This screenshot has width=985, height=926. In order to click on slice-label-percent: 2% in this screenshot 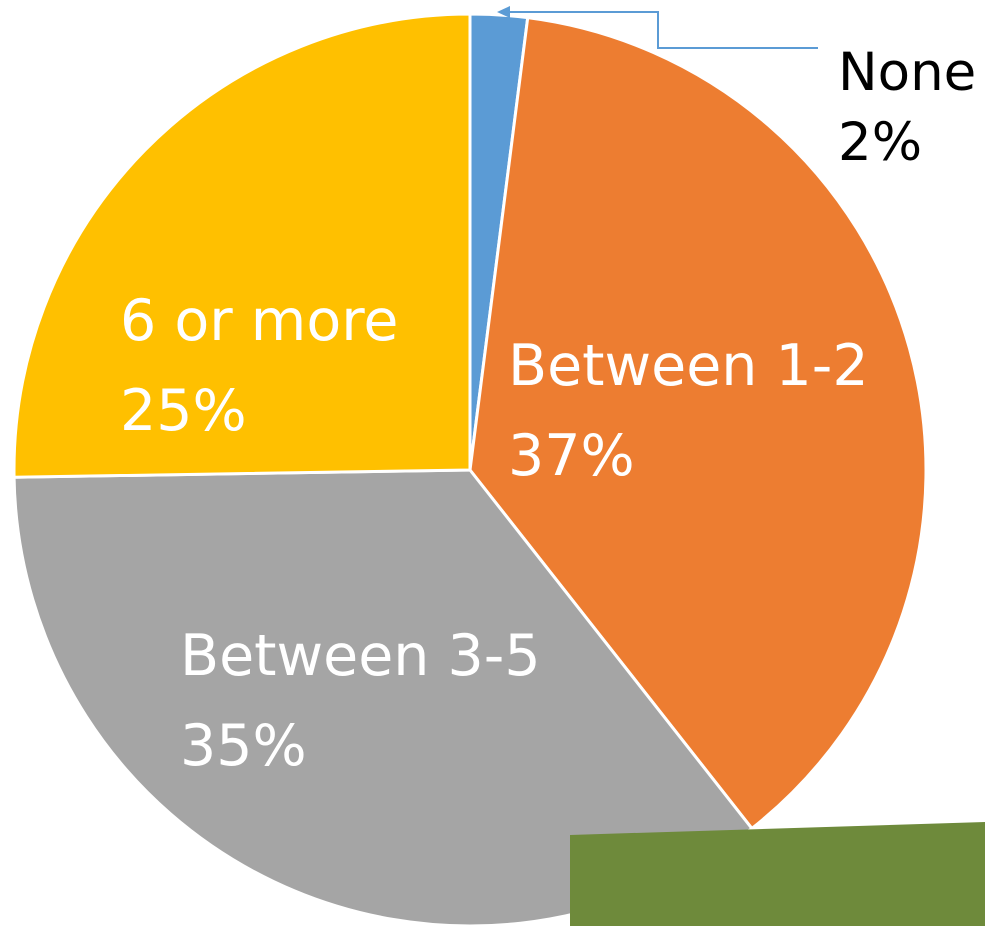, I will do `click(880, 142)`.